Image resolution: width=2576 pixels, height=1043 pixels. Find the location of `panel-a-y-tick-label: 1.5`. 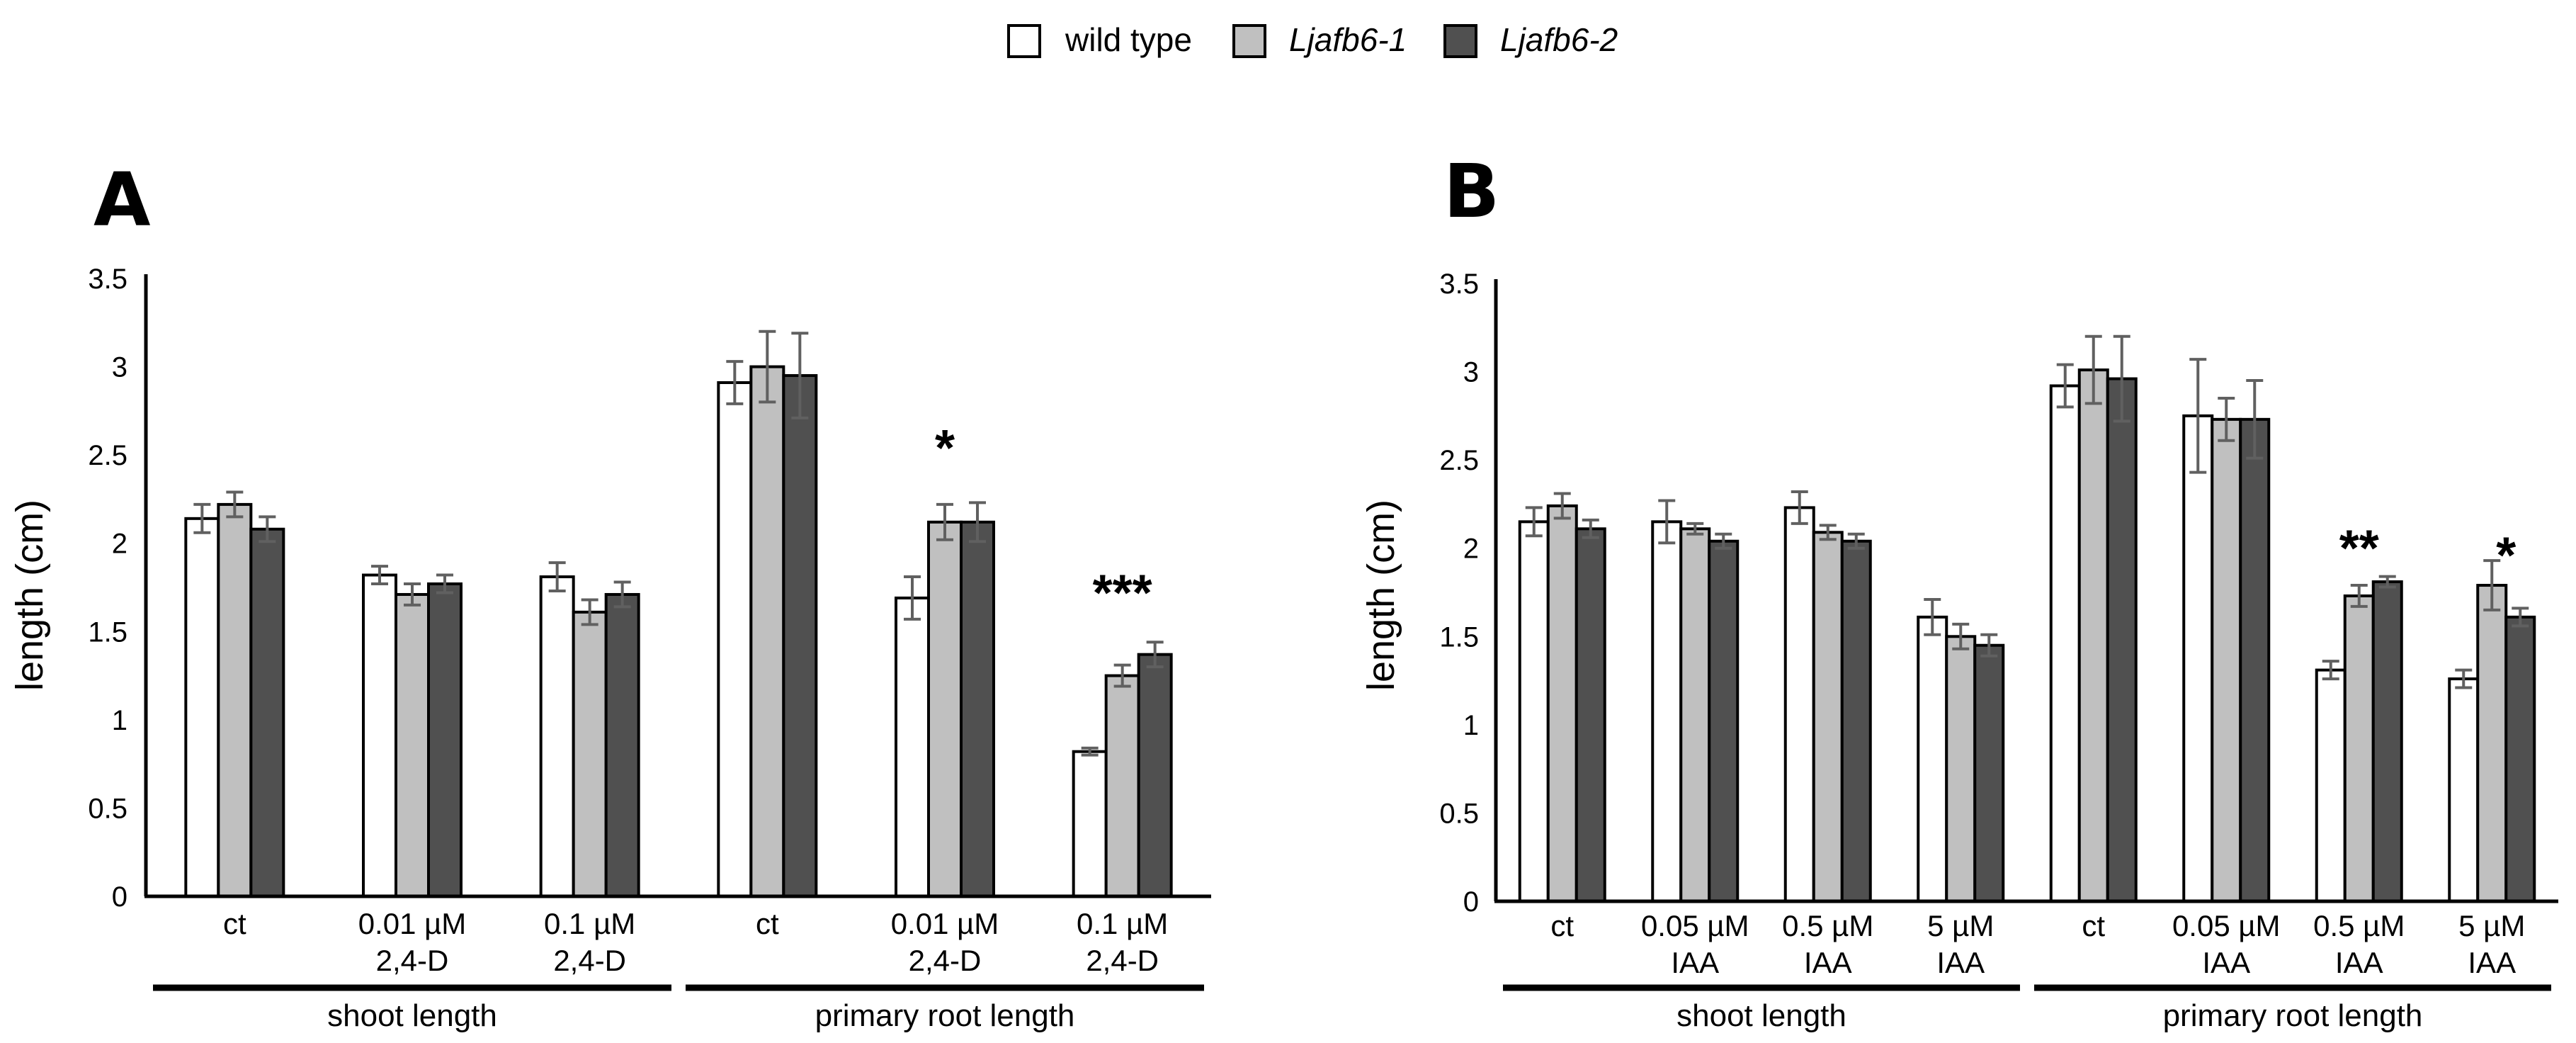

panel-a-y-tick-label: 1.5 is located at coordinates (107, 632).